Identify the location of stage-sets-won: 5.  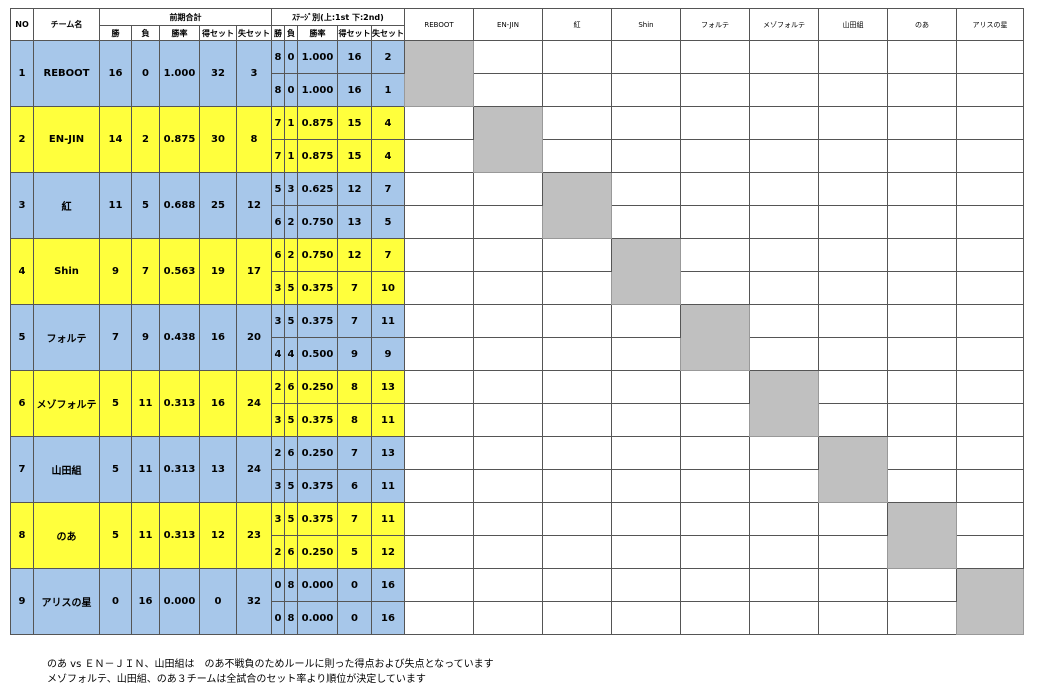
(354, 552).